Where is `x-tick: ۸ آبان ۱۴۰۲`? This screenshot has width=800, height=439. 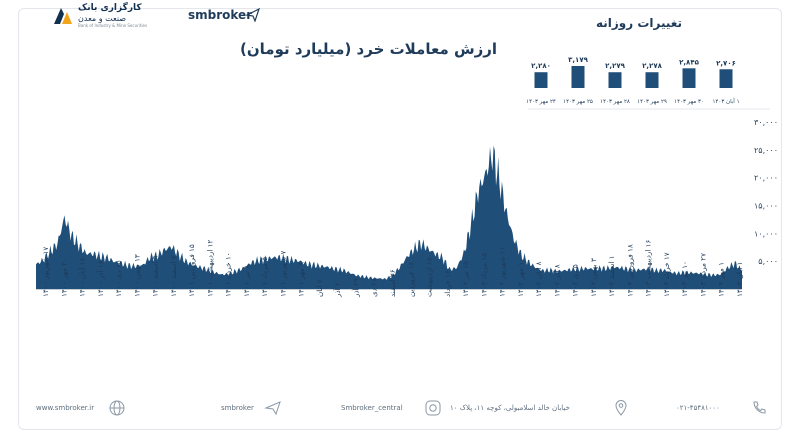 x-tick: ۸ آبان ۱۴۰۲ is located at coordinates (538, 280).